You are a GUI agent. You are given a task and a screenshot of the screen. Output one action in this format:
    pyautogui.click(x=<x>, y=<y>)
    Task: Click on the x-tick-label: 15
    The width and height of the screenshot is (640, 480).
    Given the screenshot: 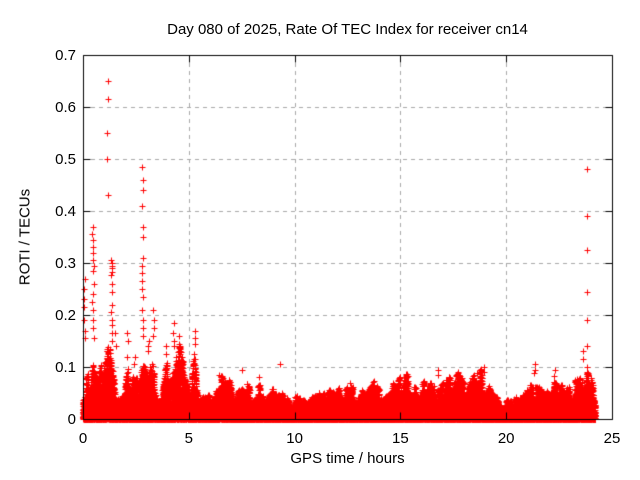 What is the action you would take?
    pyautogui.click(x=400, y=438)
    